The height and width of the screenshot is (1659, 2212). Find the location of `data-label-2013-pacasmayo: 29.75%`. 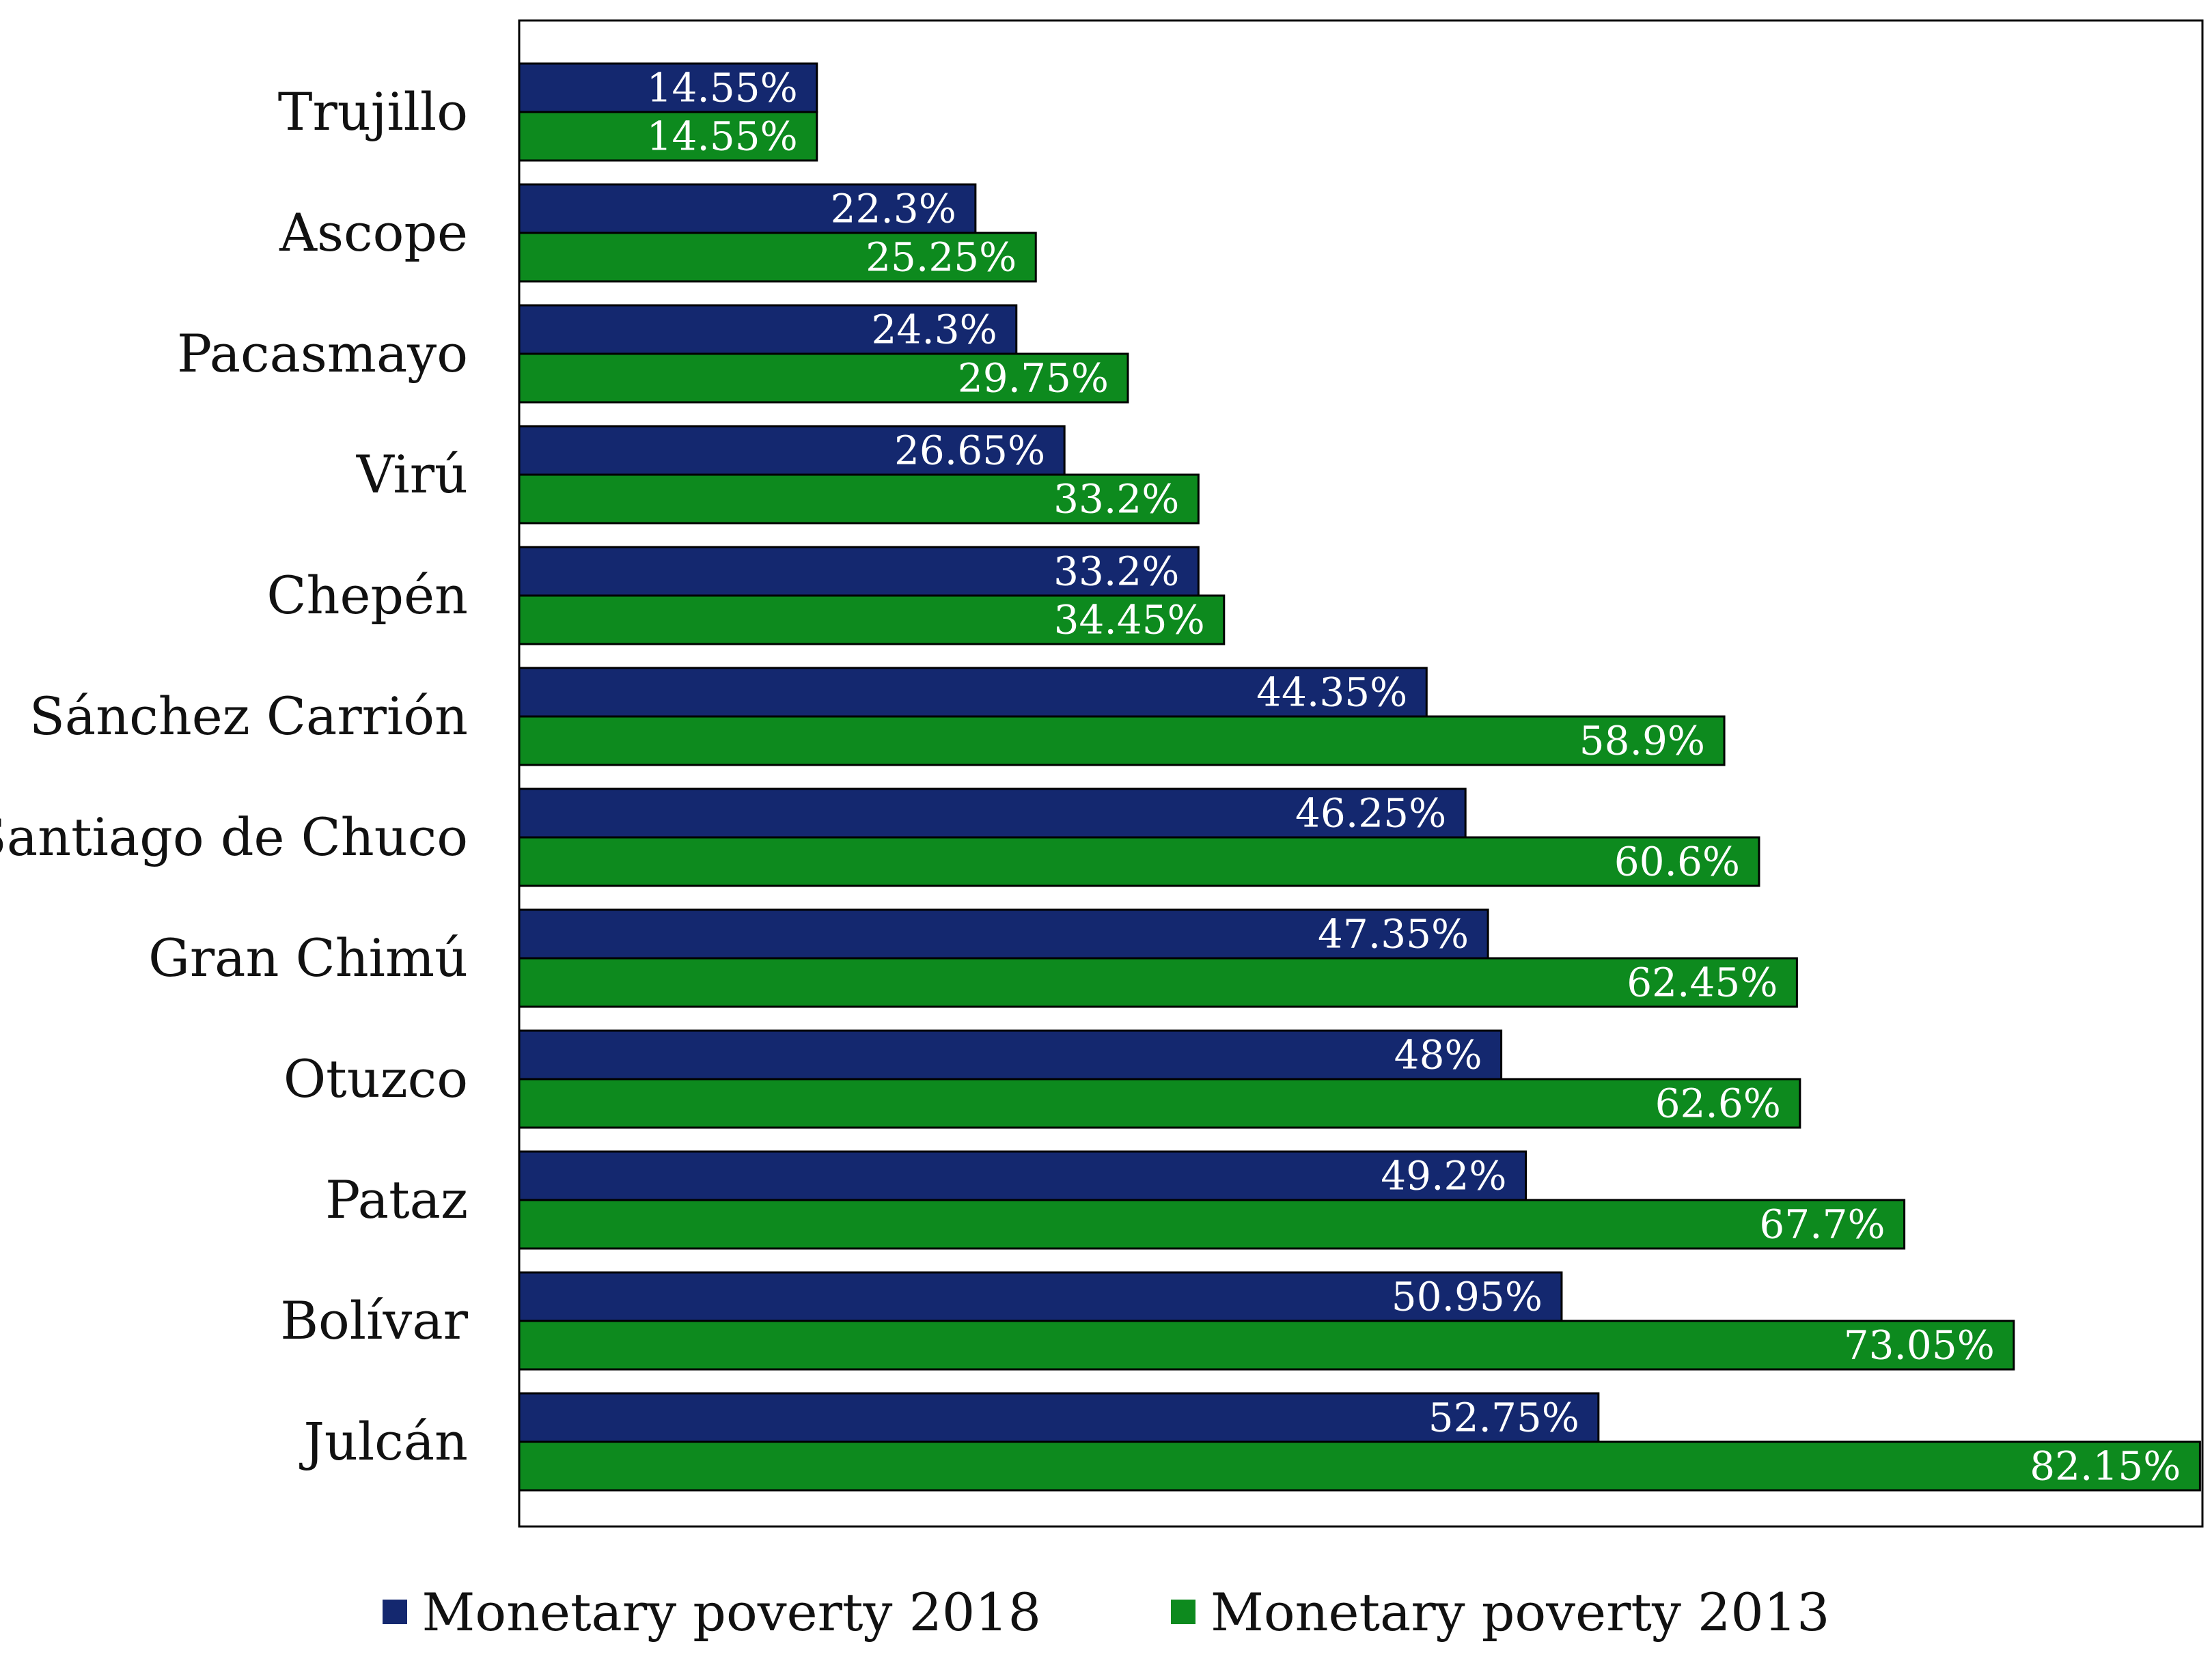

data-label-2013-pacasmayo: 29.75% is located at coordinates (1033, 378).